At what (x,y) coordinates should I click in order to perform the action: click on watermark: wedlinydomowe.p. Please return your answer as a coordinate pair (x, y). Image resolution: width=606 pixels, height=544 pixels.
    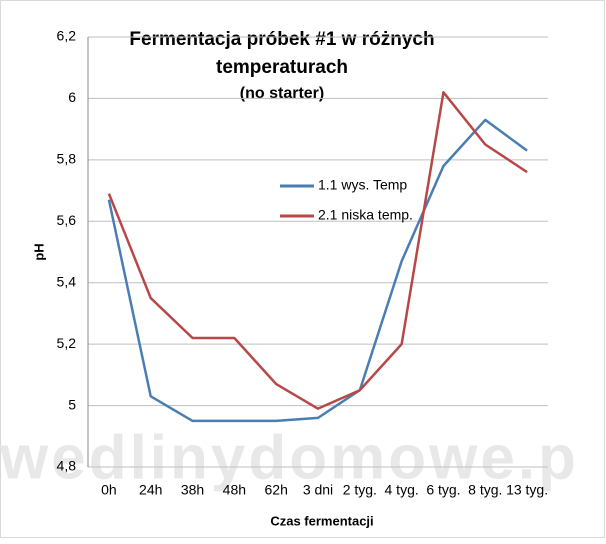
    Looking at the image, I should click on (289, 457).